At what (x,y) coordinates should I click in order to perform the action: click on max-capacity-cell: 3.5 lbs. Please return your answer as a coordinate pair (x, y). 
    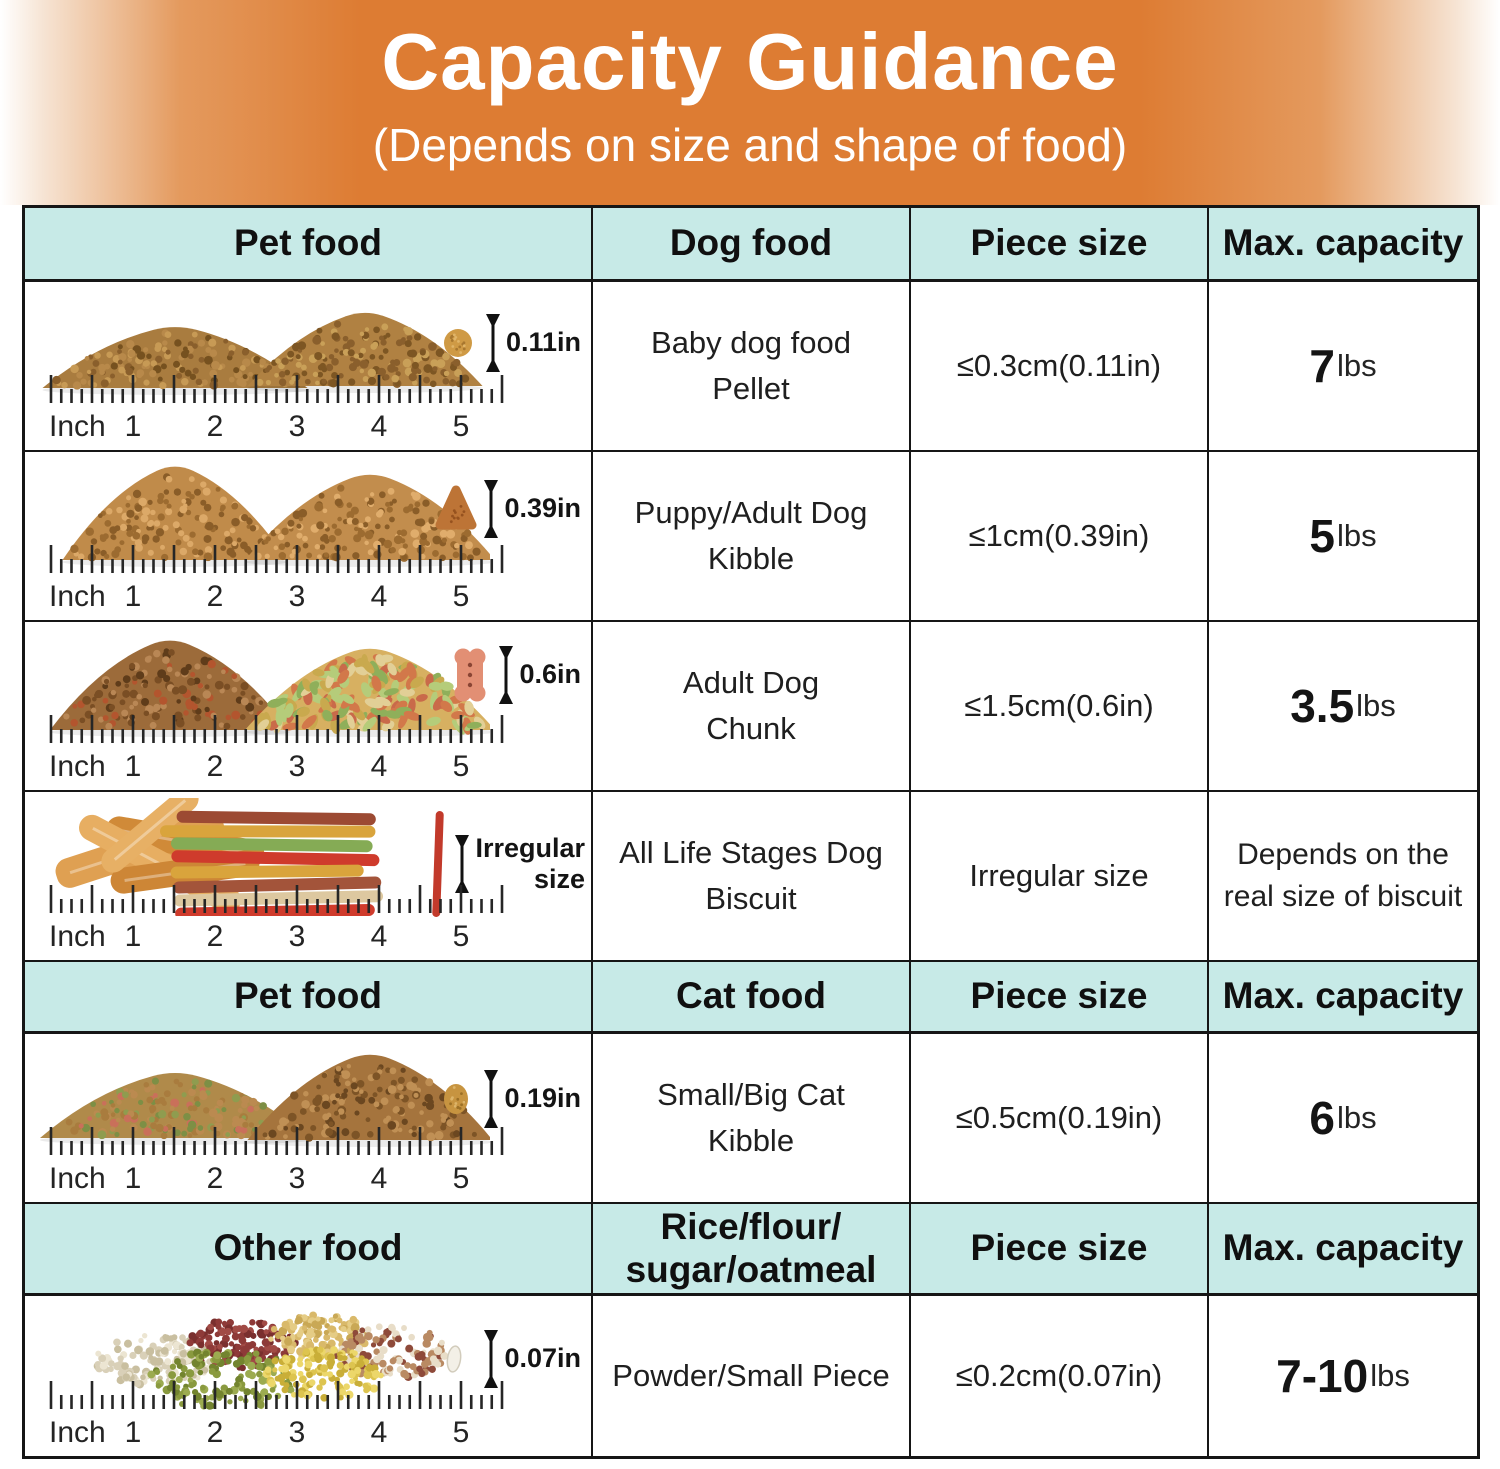
    Looking at the image, I should click on (1343, 707).